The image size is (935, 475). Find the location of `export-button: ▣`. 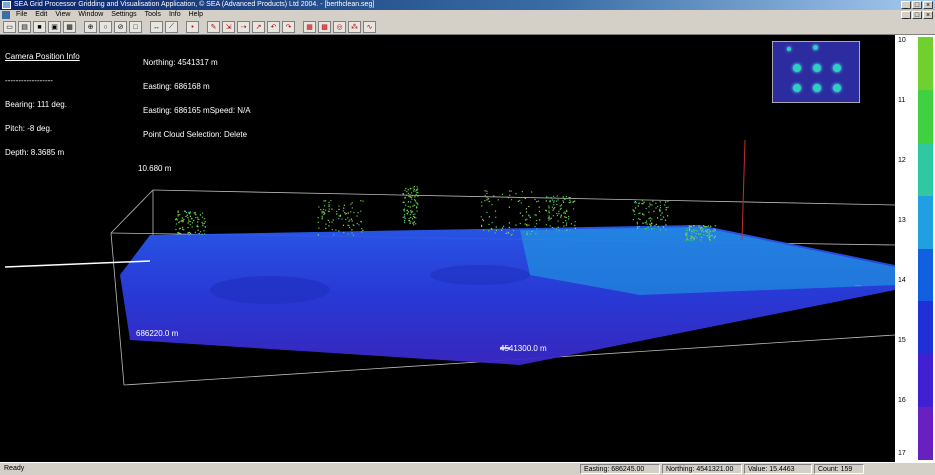

export-button: ▣ is located at coordinates (54, 27).